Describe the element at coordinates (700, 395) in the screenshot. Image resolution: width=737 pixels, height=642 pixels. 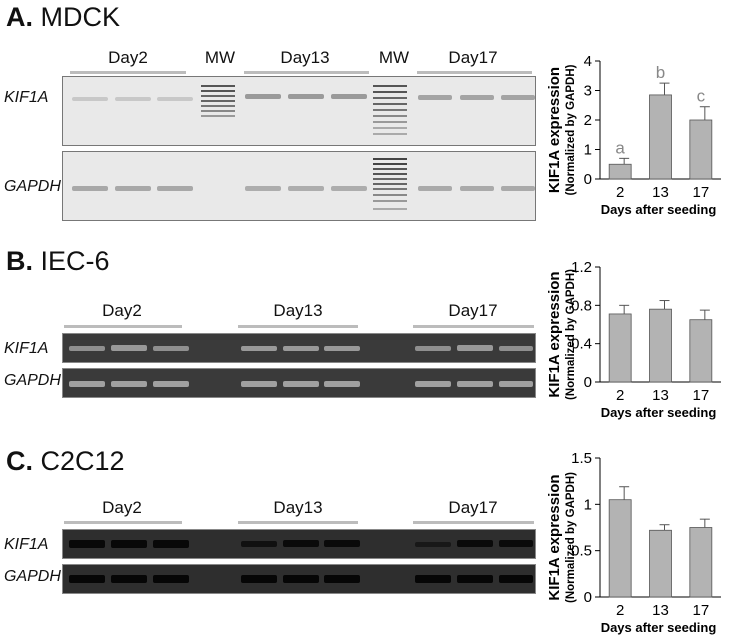
I see `x-tick-label: 17` at that location.